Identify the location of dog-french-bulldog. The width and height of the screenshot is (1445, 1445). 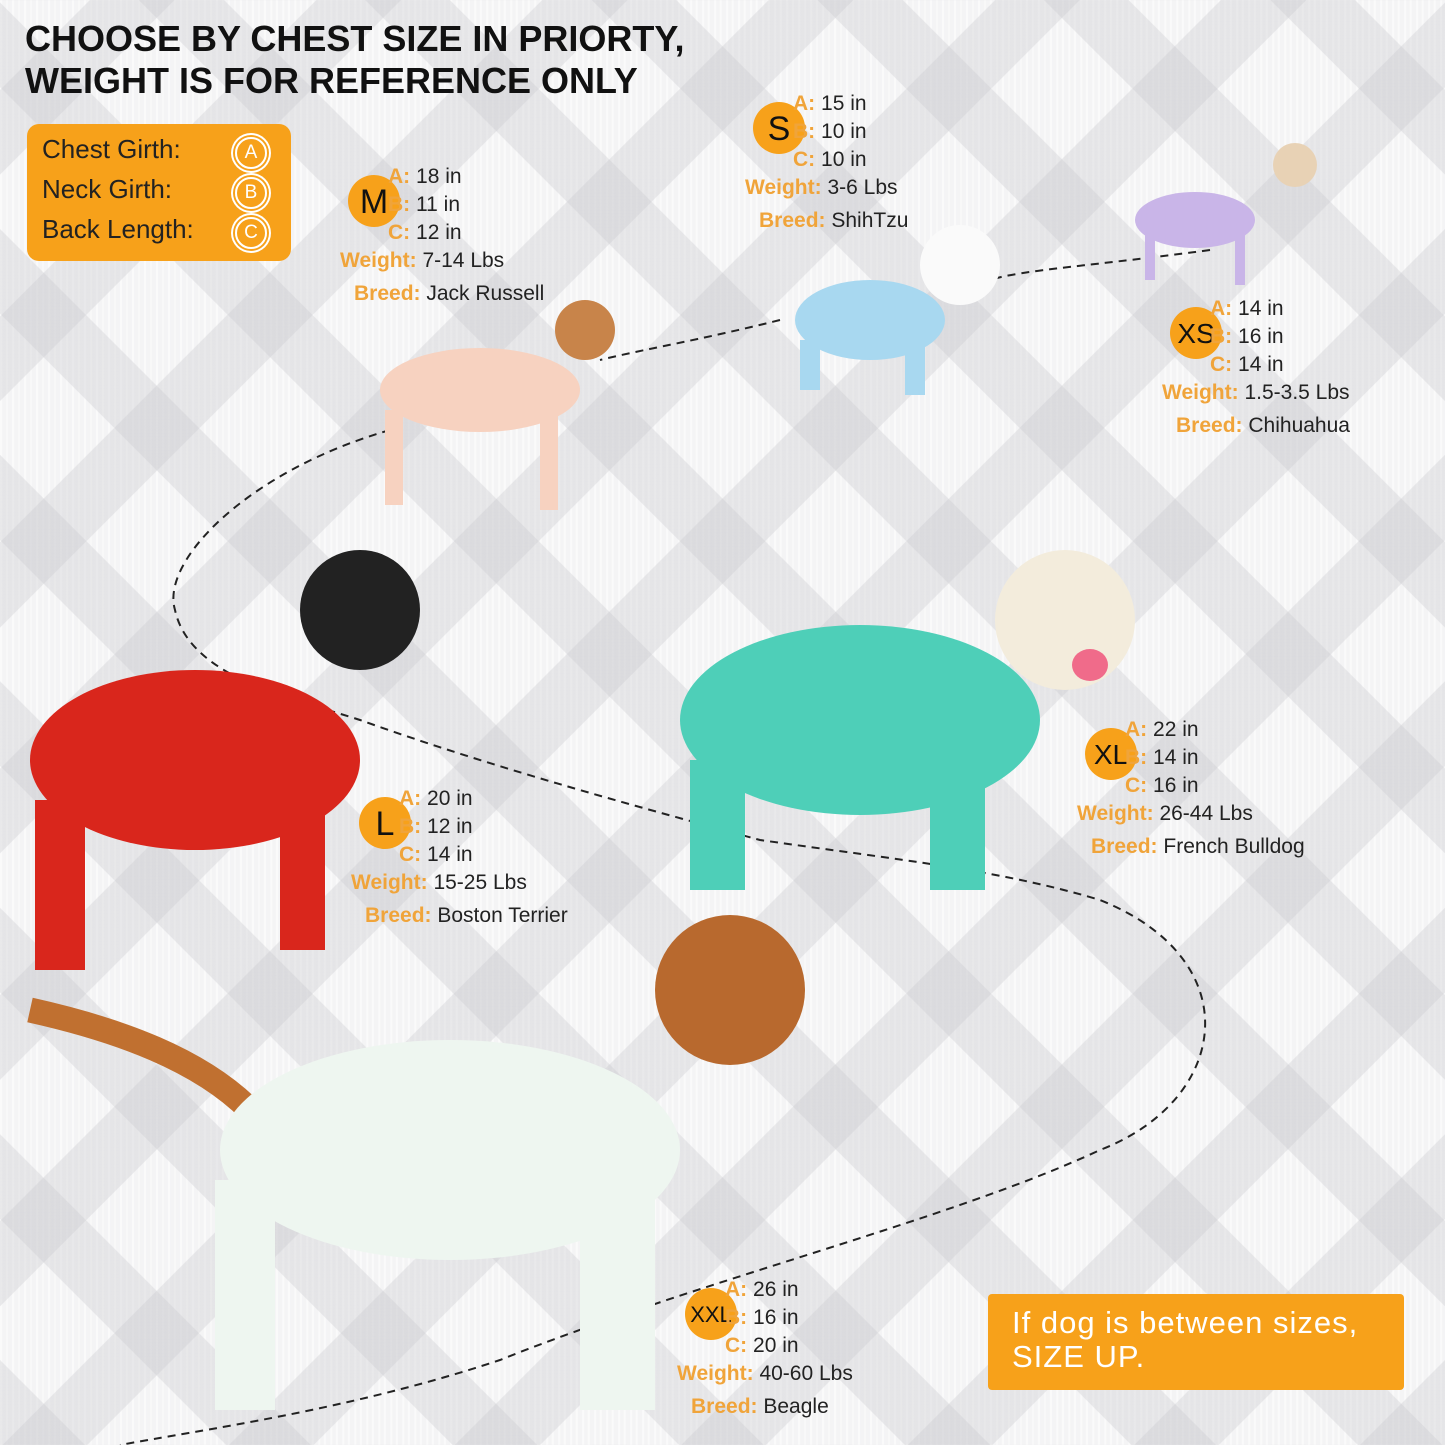
(907, 720).